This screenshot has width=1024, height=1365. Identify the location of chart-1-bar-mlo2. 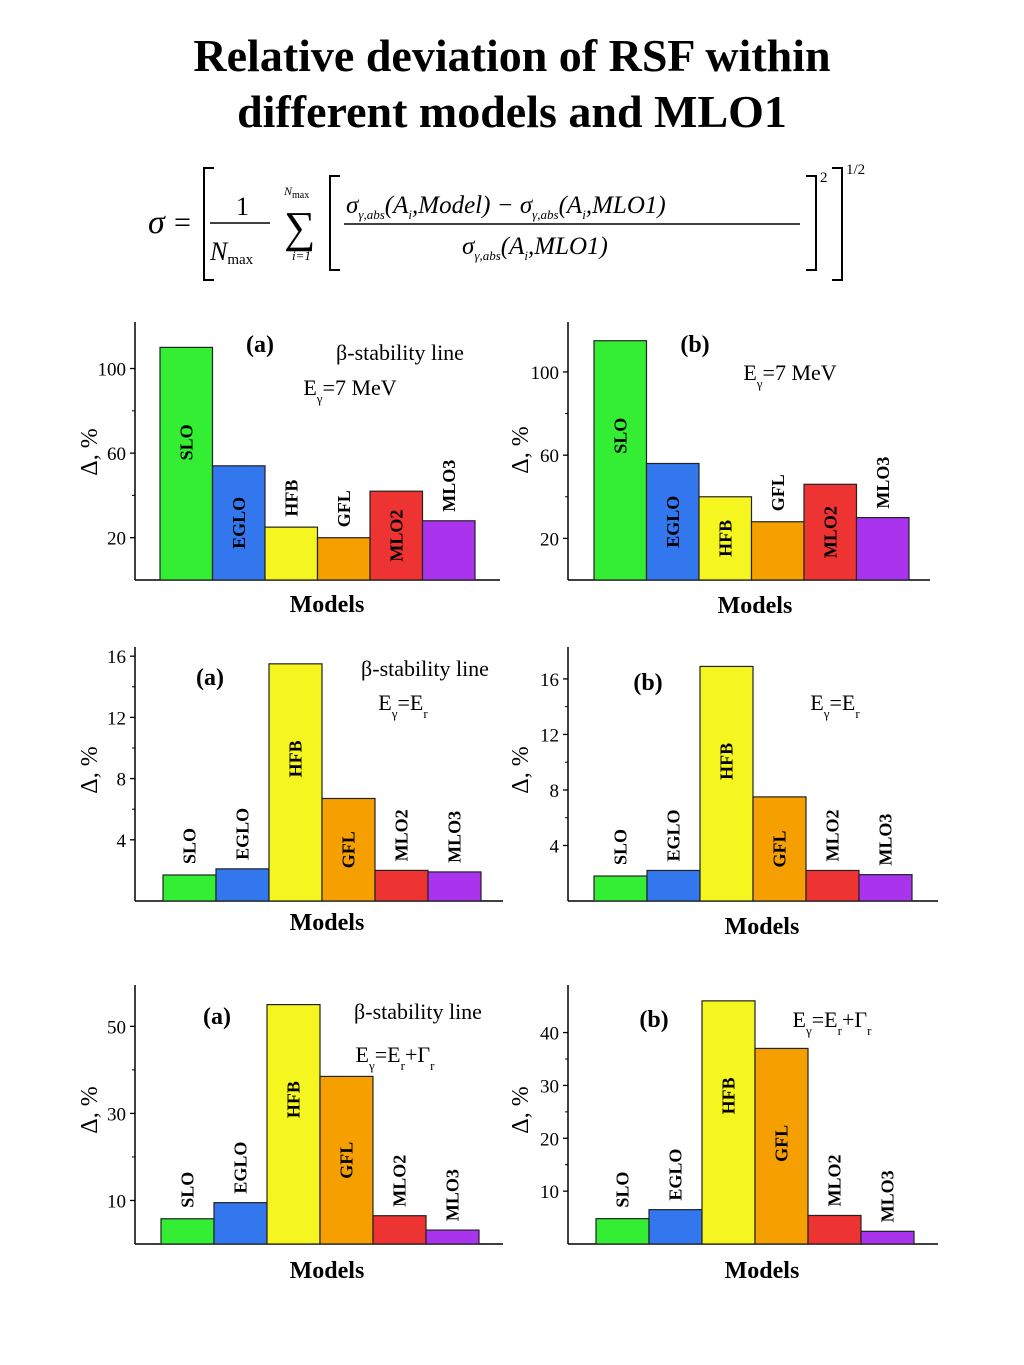
(396, 535).